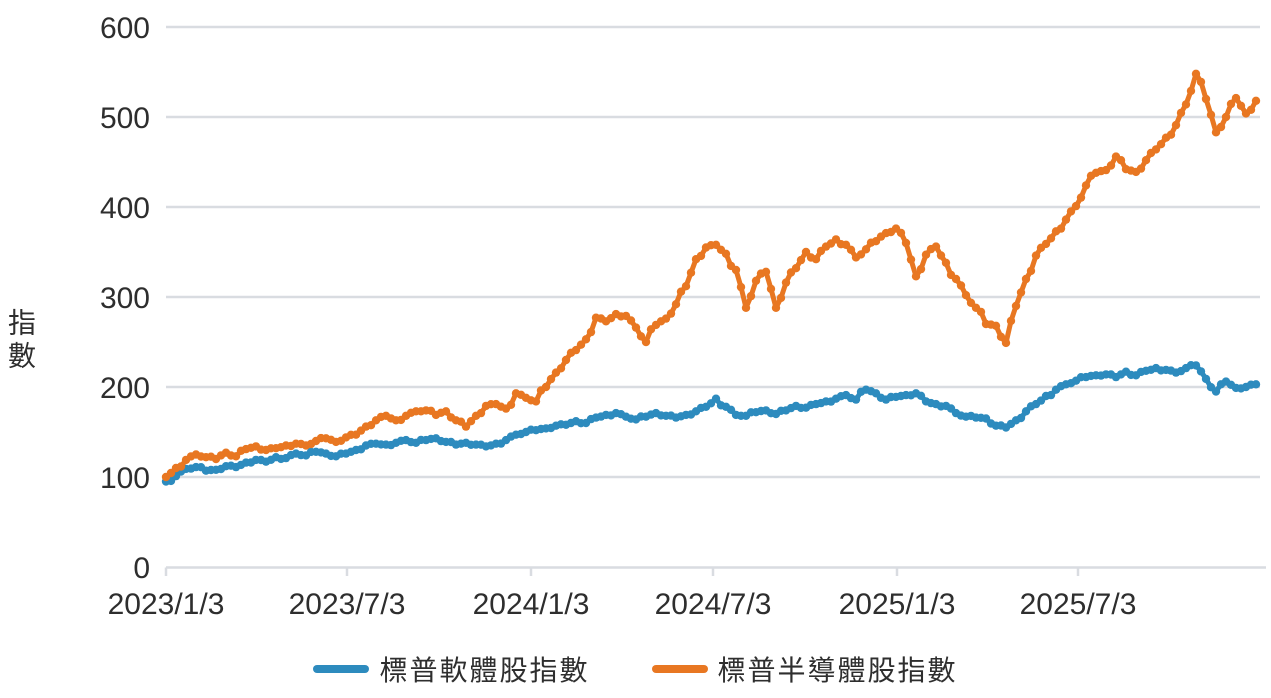 The width and height of the screenshot is (1271, 698). Describe the element at coordinates (20, 341) in the screenshot. I see `y-axis-title: 指數` at that location.